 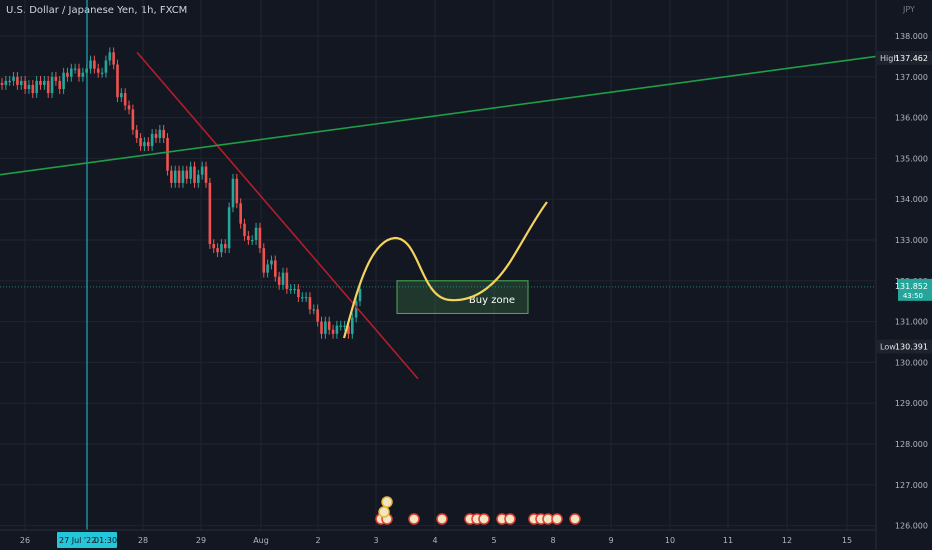 I want to click on projected-path, so click(x=445, y=270).